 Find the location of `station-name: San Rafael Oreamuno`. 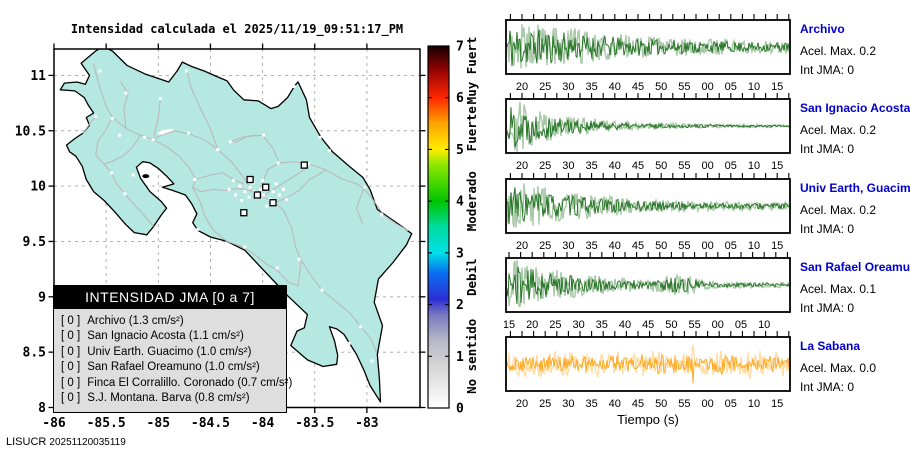

station-name: San Rafael Oreamuno is located at coordinates (855, 267).